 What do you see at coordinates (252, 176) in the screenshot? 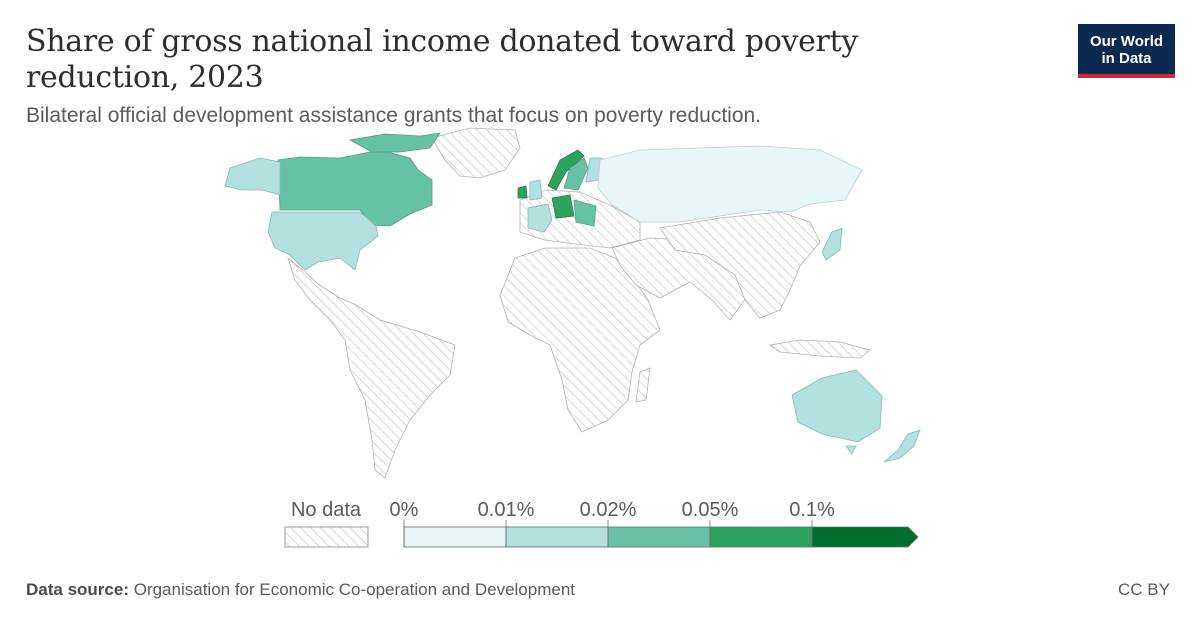
I see `region-alaska` at bounding box center [252, 176].